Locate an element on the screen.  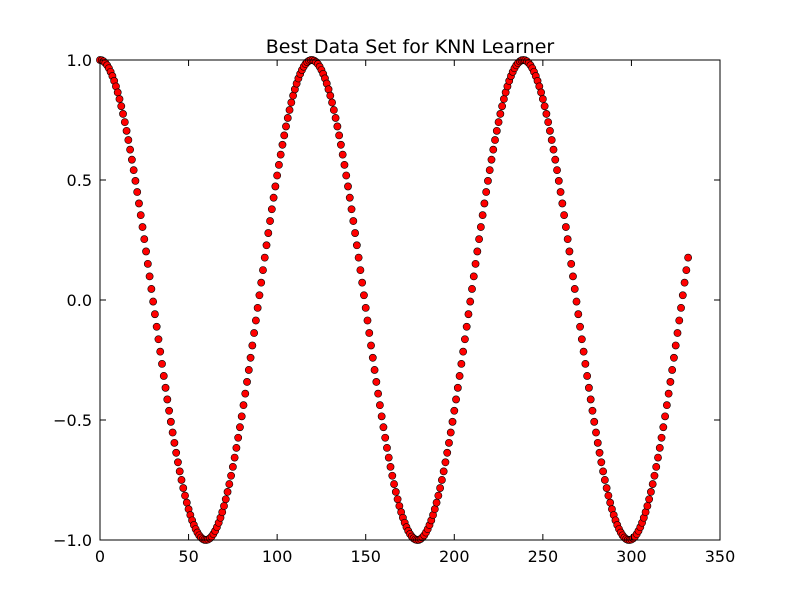
y-tick-label: −0.5 is located at coordinates (72, 420).